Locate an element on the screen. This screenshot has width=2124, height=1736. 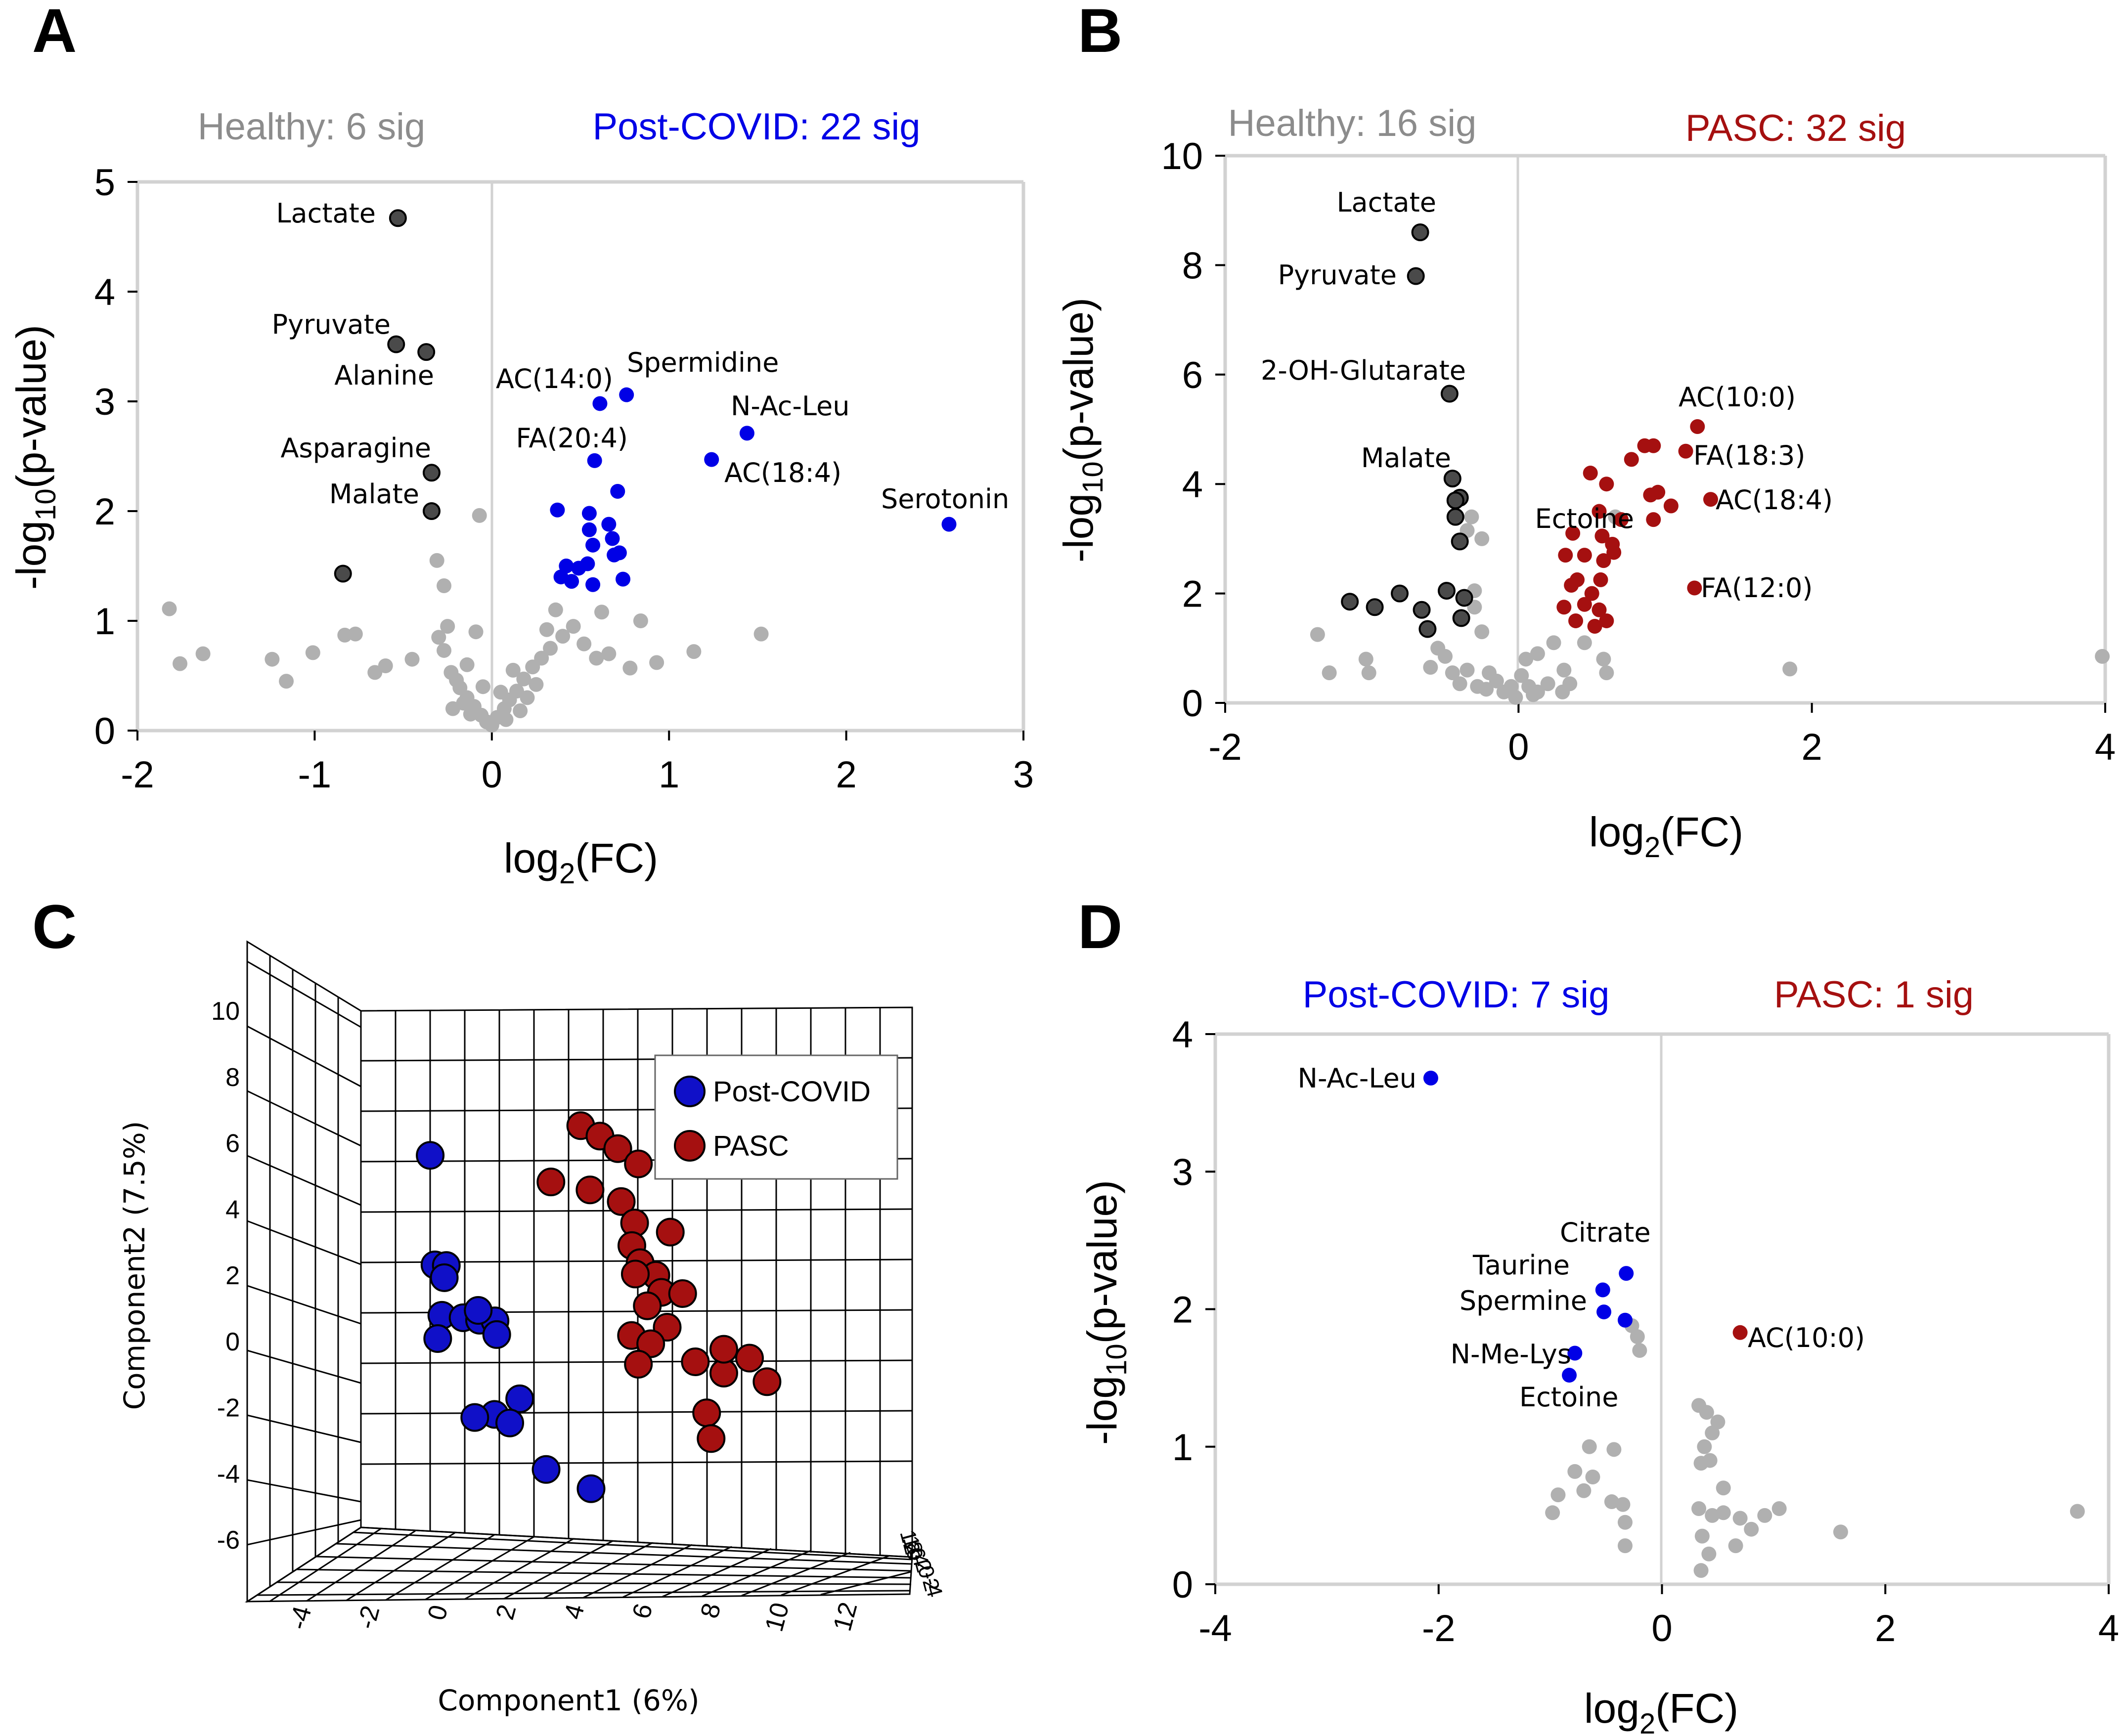
x-tick-label: 3 is located at coordinates (1023, 775).